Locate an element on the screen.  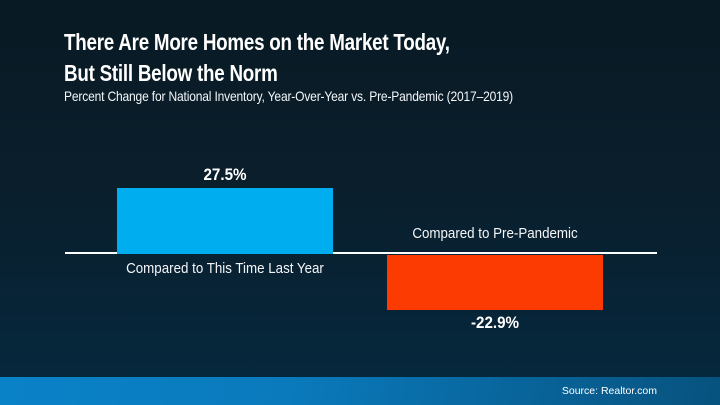
bar-pre-pandemic is located at coordinates (495, 282).